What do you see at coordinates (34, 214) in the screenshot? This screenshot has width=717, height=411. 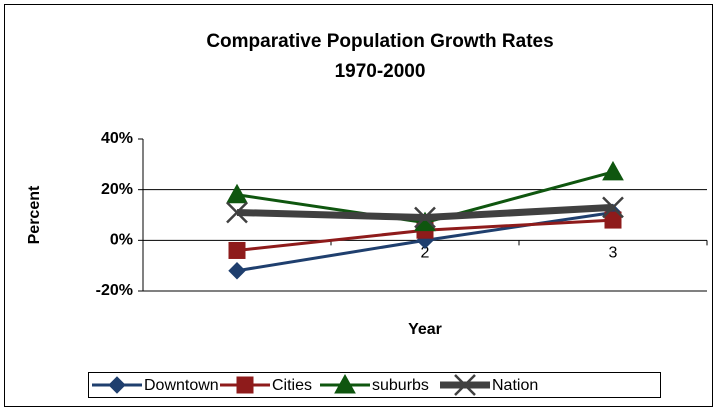 I see `y-axis-title: Percent` at bounding box center [34, 214].